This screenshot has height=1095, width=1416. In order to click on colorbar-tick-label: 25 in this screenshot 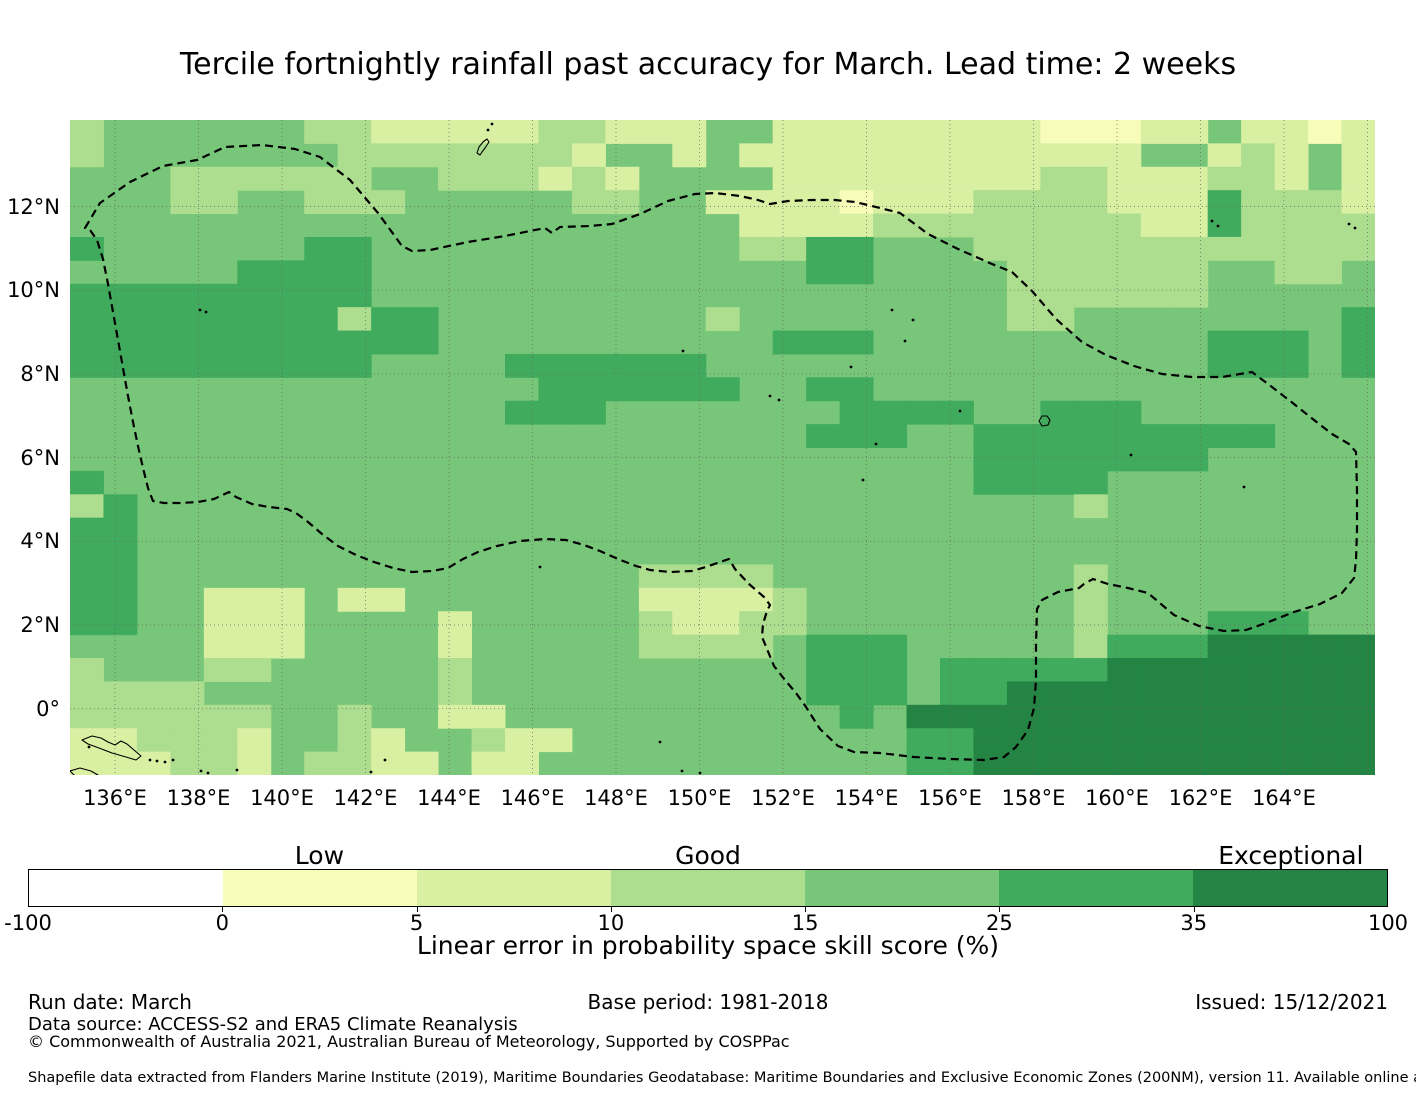, I will do `click(999, 923)`.